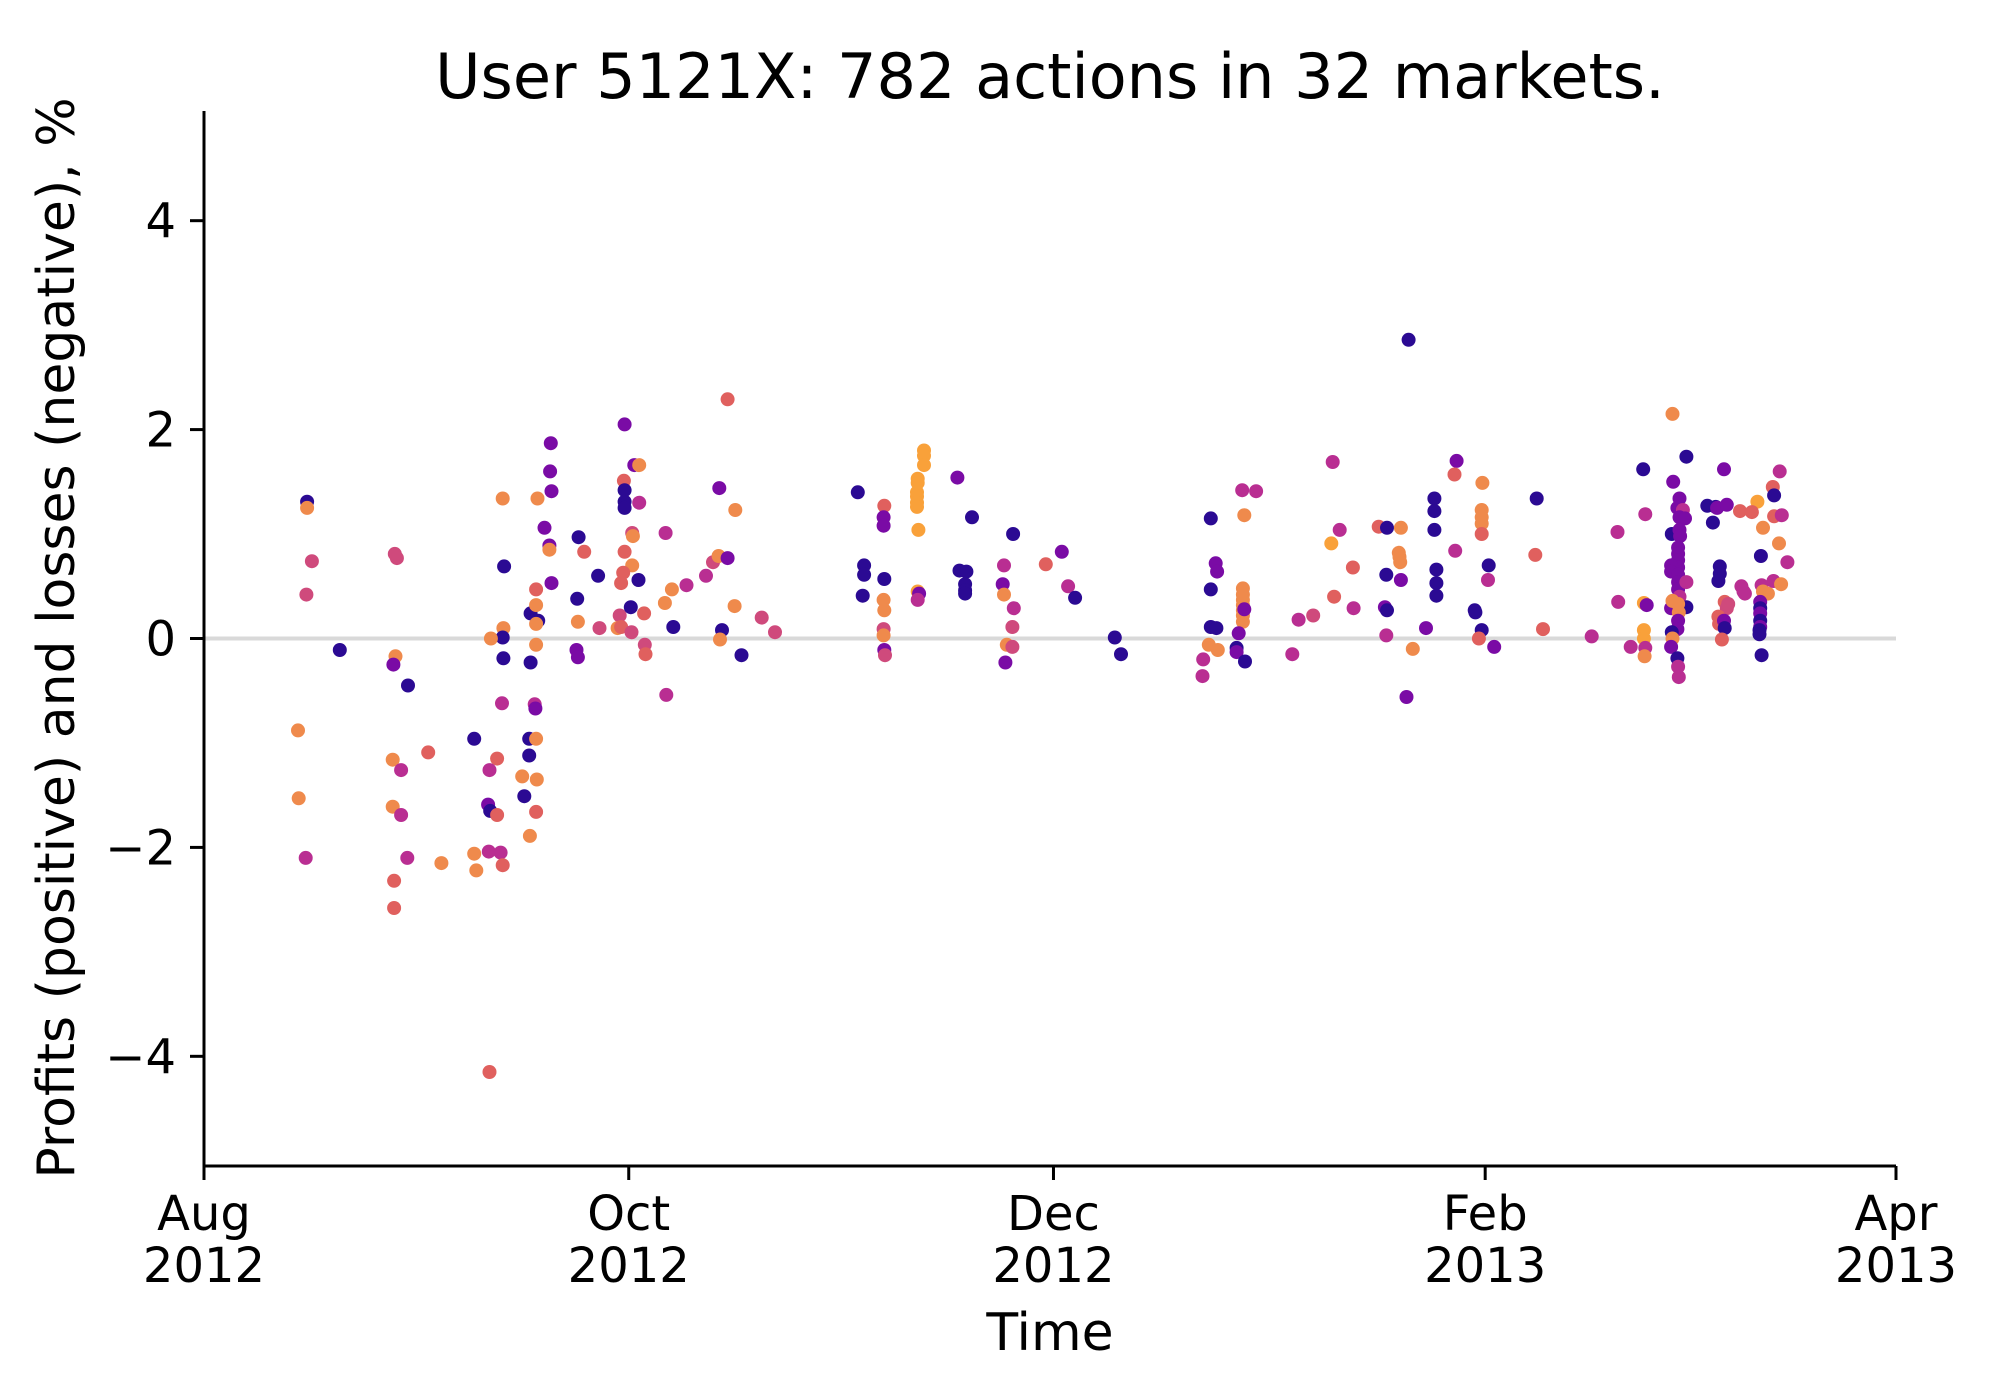 This screenshot has height=1400, width=2000. What do you see at coordinates (1485, 1266) in the screenshot?
I see `x-tick-label-year: 2013` at bounding box center [1485, 1266].